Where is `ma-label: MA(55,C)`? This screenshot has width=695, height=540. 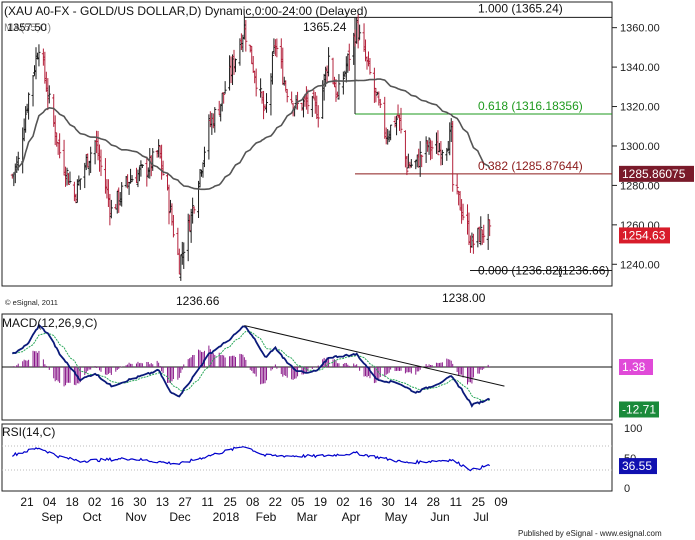
ma-label: MA(55,C) is located at coordinates (27, 28).